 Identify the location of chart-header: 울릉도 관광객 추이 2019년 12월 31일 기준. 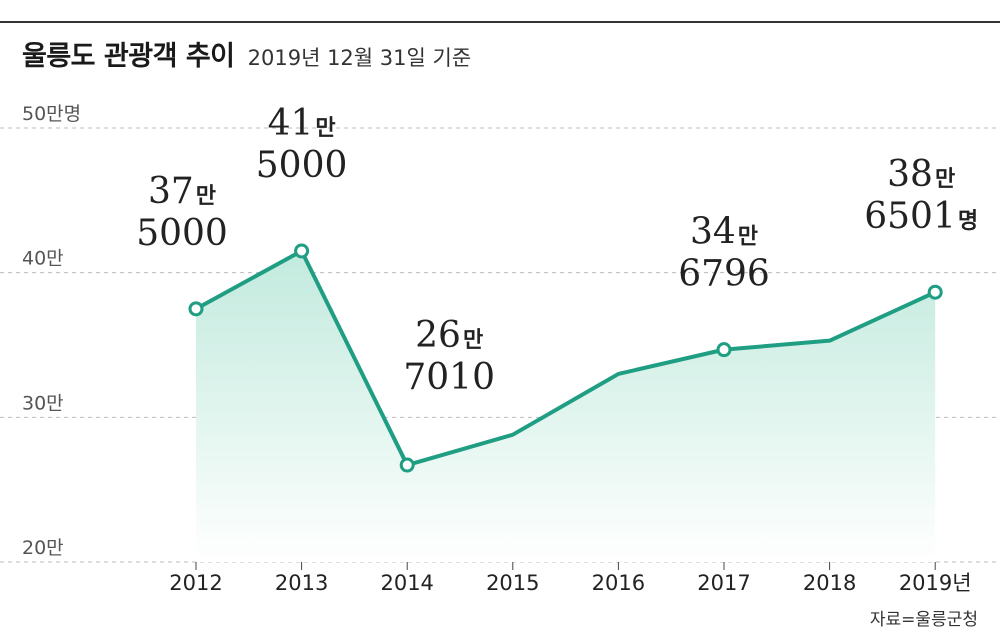
(246, 53).